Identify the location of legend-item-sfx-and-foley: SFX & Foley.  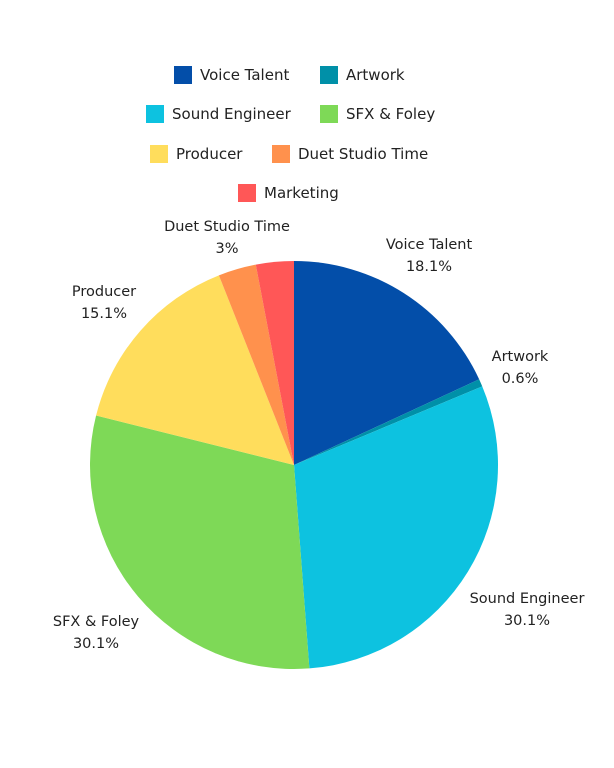
(377, 114).